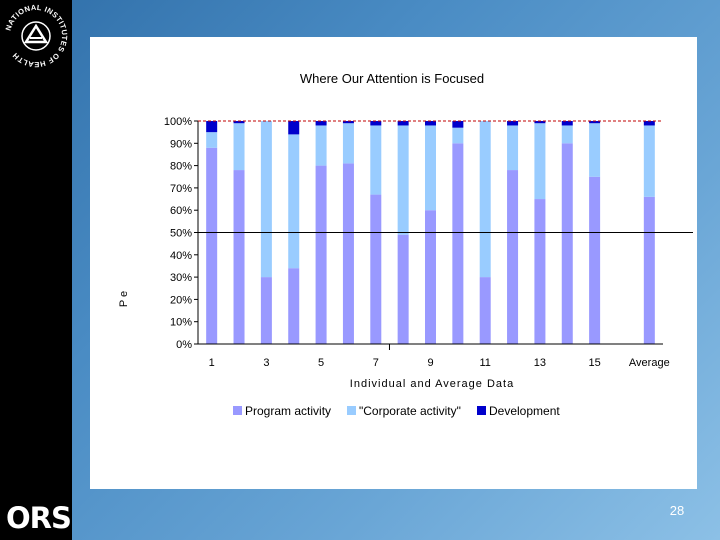 The width and height of the screenshot is (720, 540). Describe the element at coordinates (266, 363) in the screenshot. I see `x-tick-label: 3` at that location.